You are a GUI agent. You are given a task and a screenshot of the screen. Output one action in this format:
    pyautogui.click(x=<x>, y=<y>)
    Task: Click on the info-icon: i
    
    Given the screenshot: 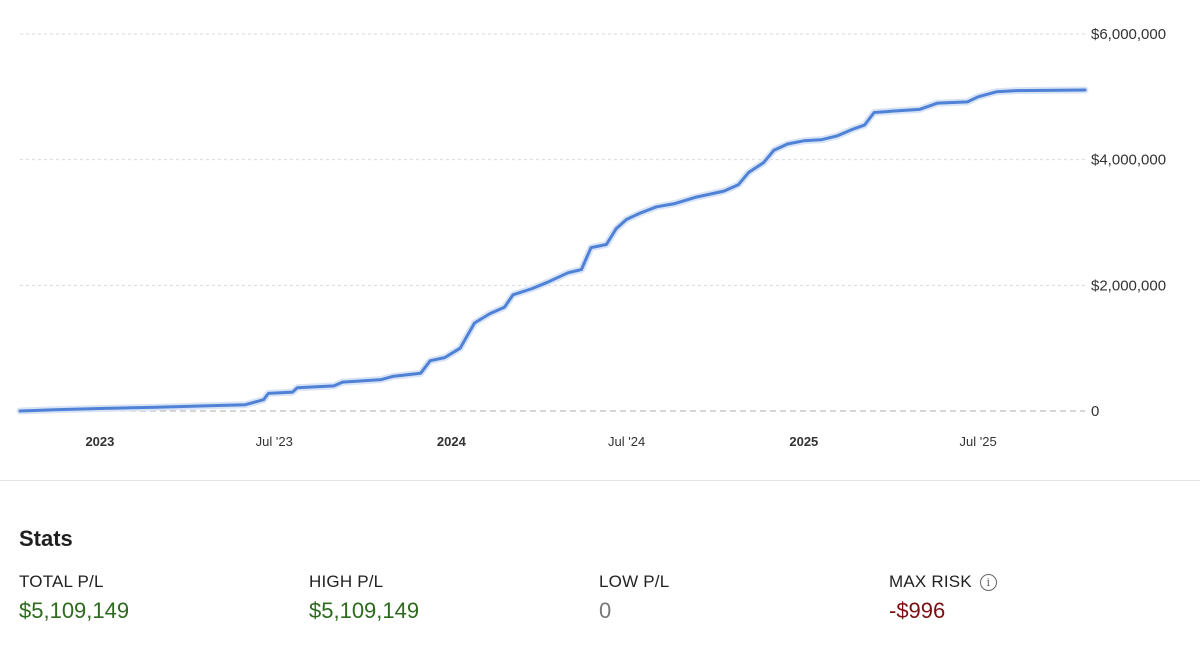 What is the action you would take?
    pyautogui.click(x=988, y=582)
    